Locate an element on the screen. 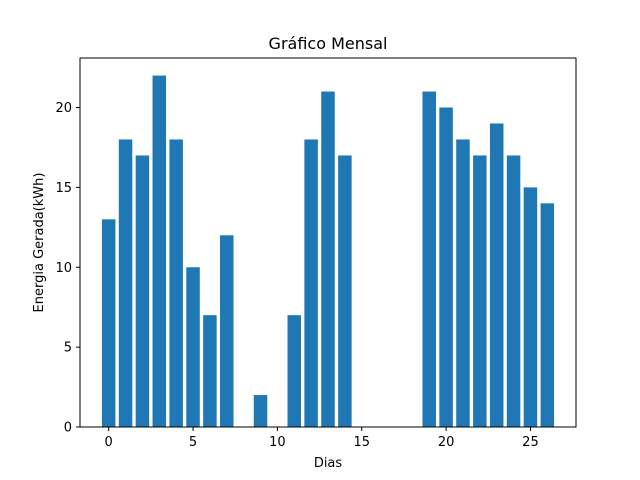 The image size is (640, 480). x-tick-label: 10 is located at coordinates (277, 442).